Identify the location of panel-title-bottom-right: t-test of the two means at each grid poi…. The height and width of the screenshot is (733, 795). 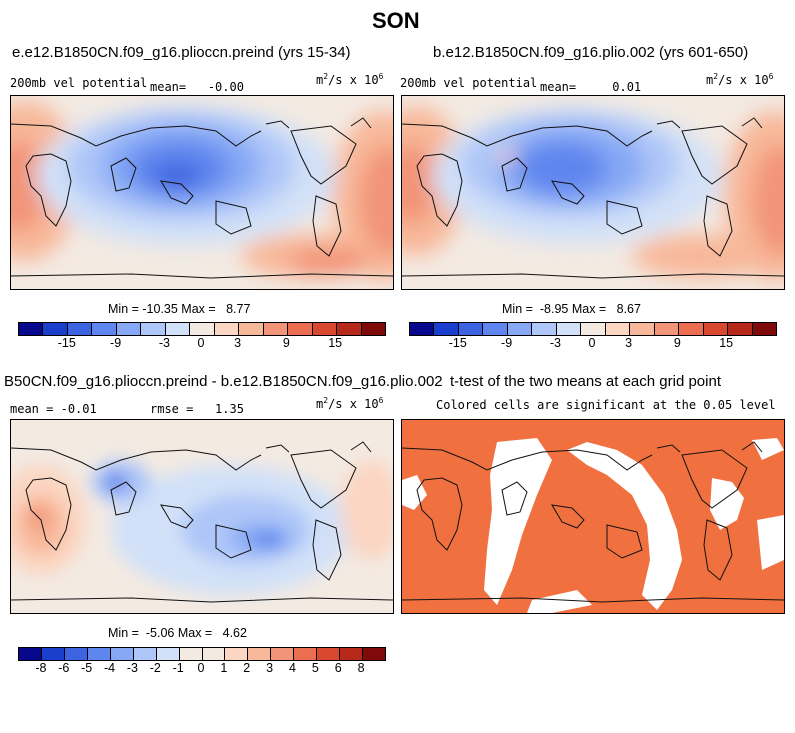
(585, 381).